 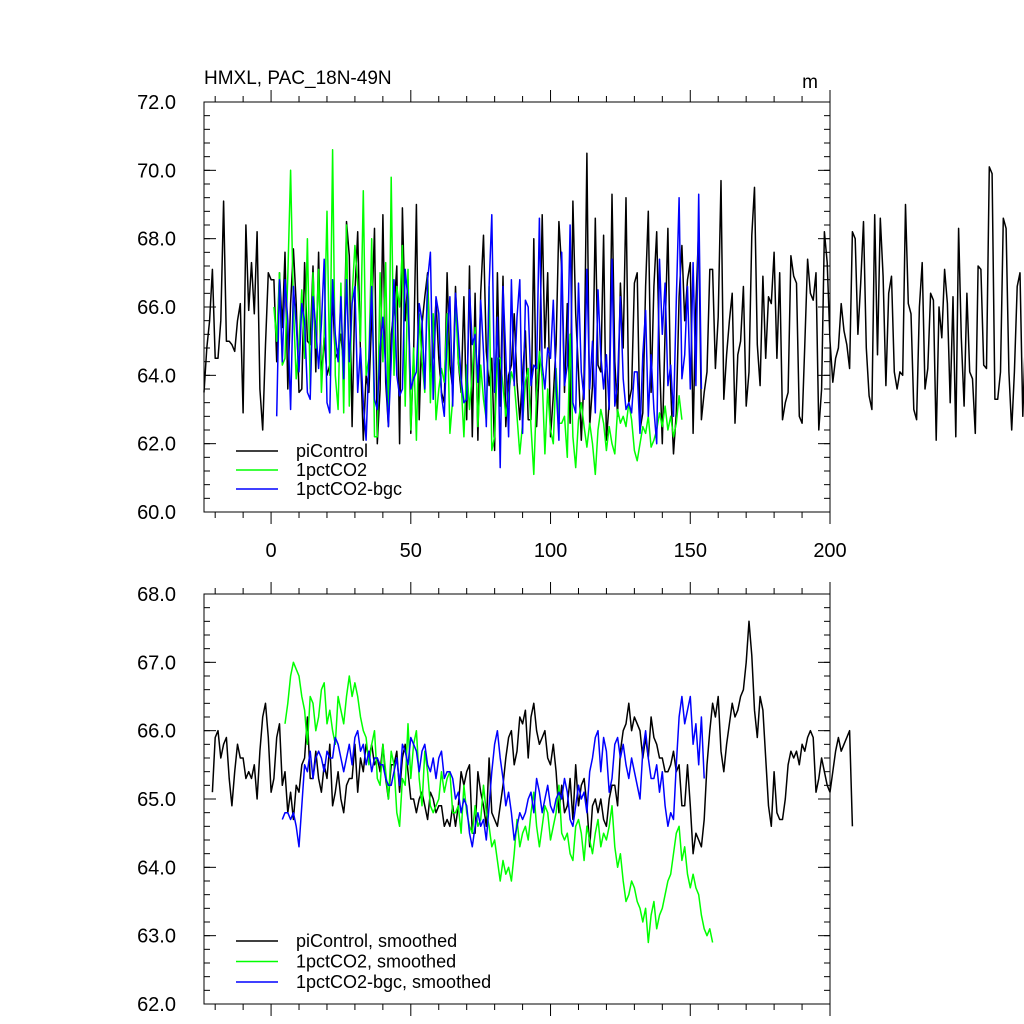 I want to click on top-legend-label: 1pctCO2, so click(x=331, y=470).